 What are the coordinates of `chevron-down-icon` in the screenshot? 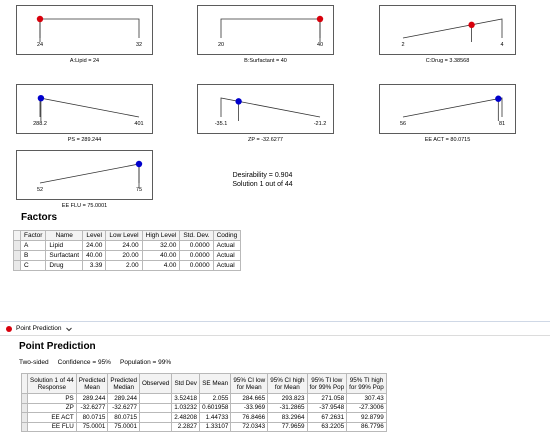 It's located at (69, 329).